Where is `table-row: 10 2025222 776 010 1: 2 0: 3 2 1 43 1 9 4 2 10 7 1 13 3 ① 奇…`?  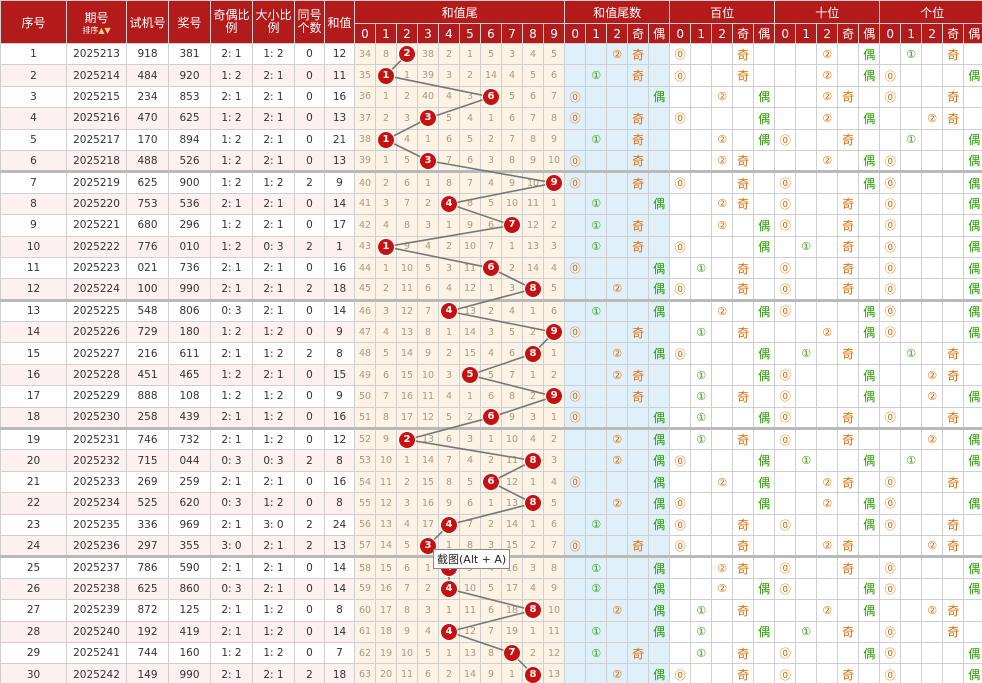 table-row: 10 2025222 776 010 1: 2 0: 3 2 1 43 1 9 4 2 10 7 1 13 3 ① 奇… is located at coordinates (491, 246).